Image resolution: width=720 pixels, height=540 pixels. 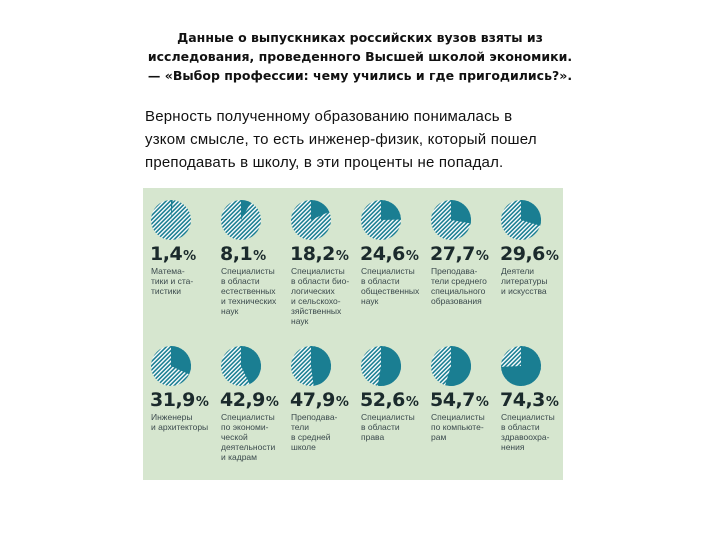 What do you see at coordinates (525, 437) in the screenshot?
I see `pie-category-label-line: здравоохра-` at bounding box center [525, 437].